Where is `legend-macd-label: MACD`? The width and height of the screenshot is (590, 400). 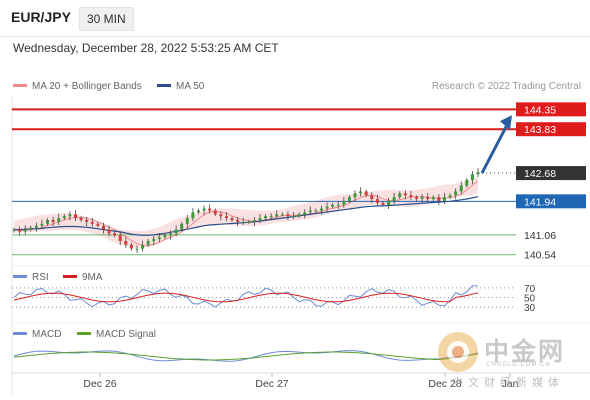
legend-macd-label: MACD is located at coordinates (47, 334).